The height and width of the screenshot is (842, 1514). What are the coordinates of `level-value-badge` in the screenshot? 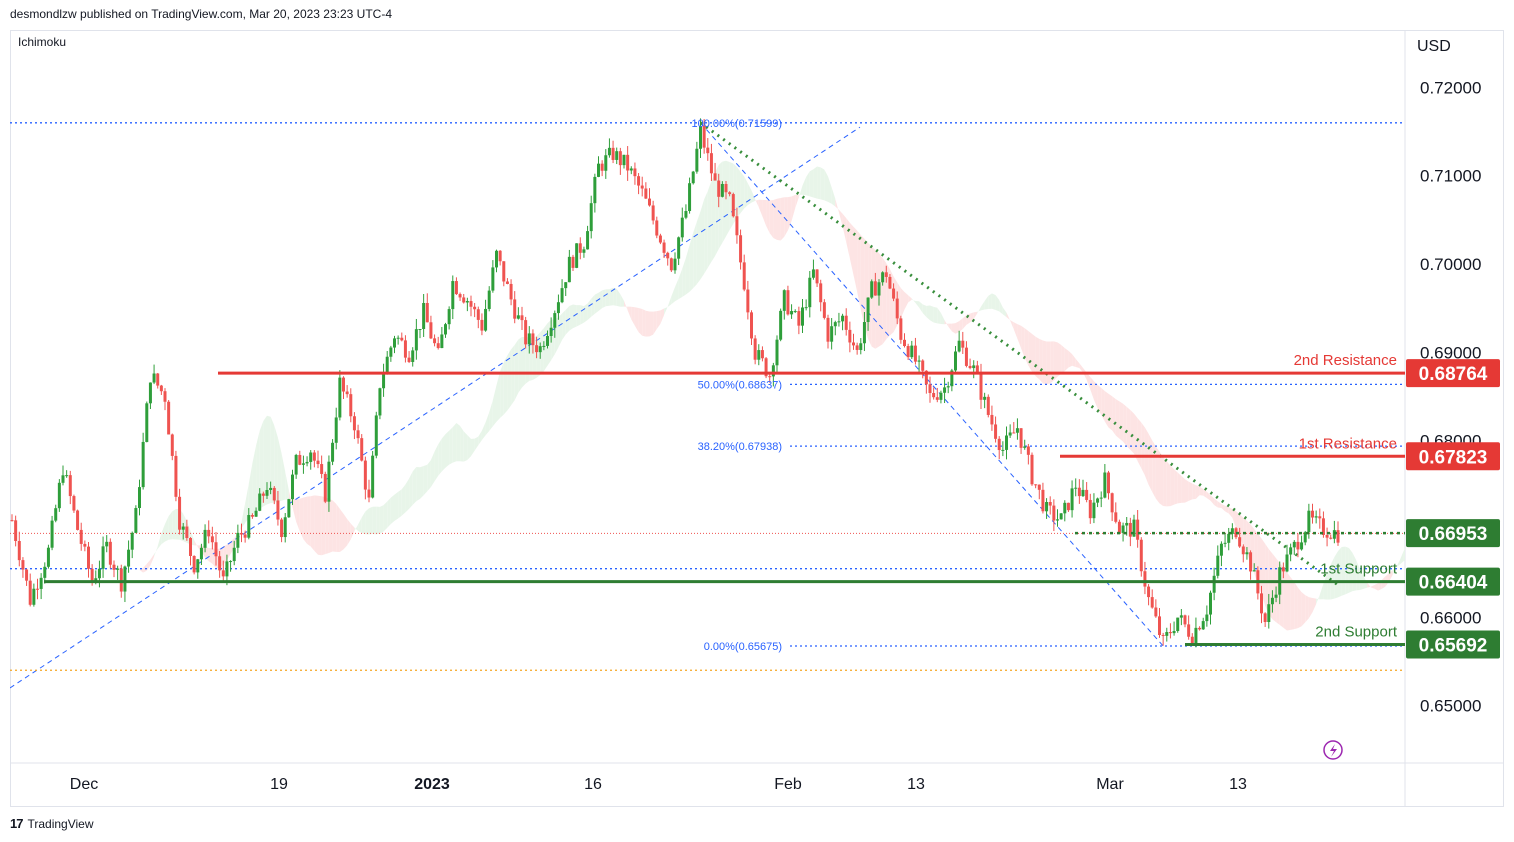 It's located at (1453, 644).